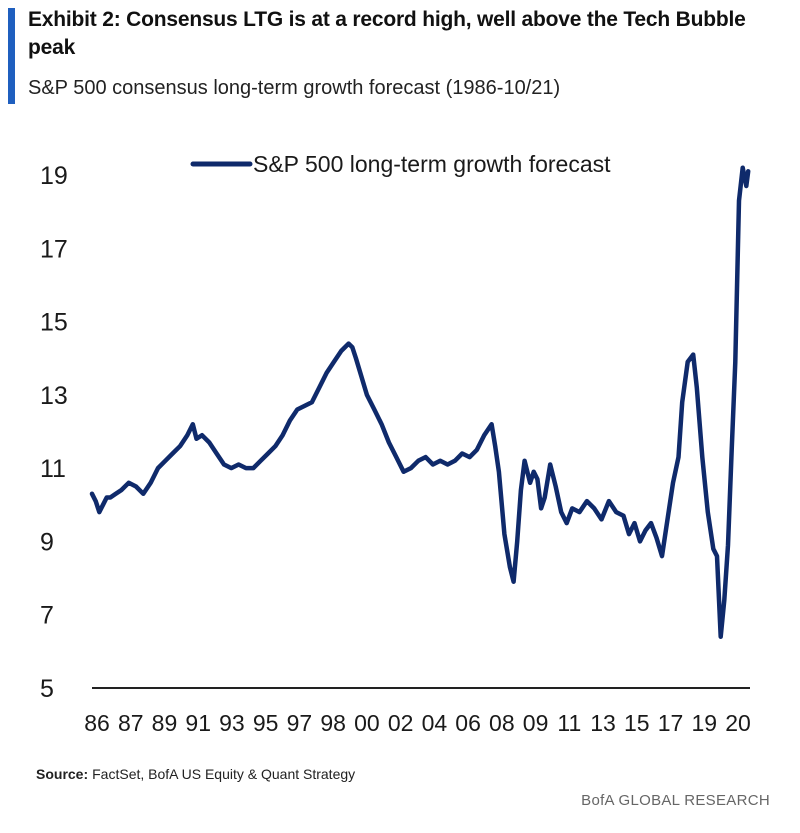 This screenshot has height=833, width=800. What do you see at coordinates (224, 774) in the screenshot?
I see `source-text: FactSet, BofA US Equity & Quant Strategy` at bounding box center [224, 774].